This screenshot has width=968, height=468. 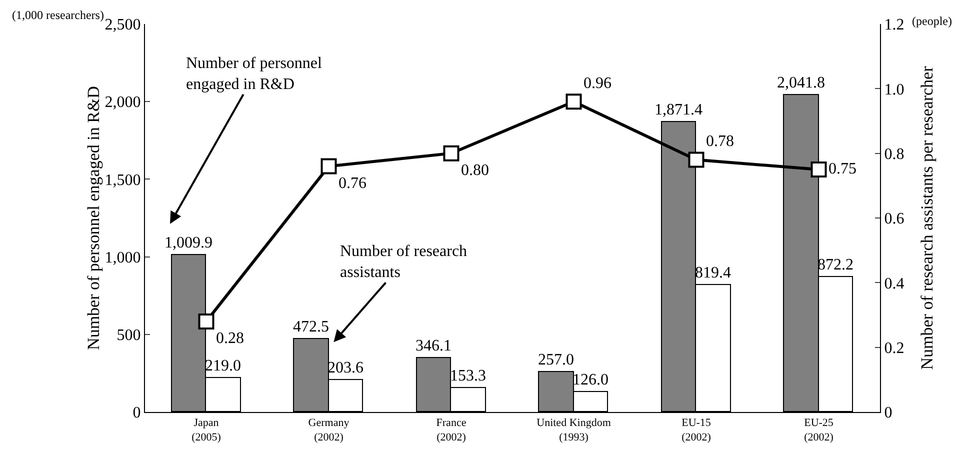 I want to click on data-label: 0.96, so click(x=598, y=83).